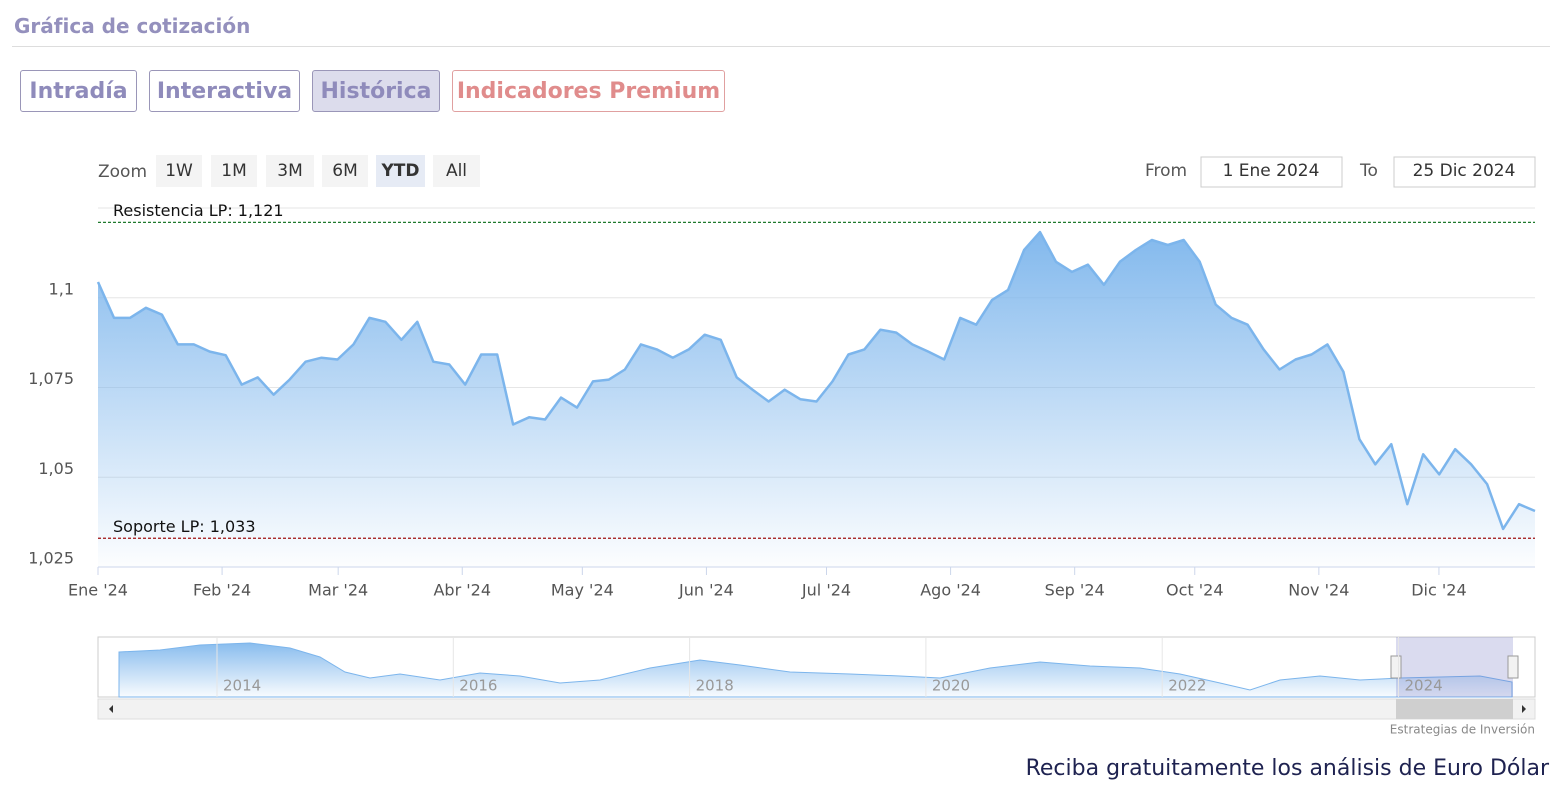 Image resolution: width=1563 pixels, height=788 pixels. Describe the element at coordinates (222, 590) in the screenshot. I see `x-tick-label: Feb '24` at that location.